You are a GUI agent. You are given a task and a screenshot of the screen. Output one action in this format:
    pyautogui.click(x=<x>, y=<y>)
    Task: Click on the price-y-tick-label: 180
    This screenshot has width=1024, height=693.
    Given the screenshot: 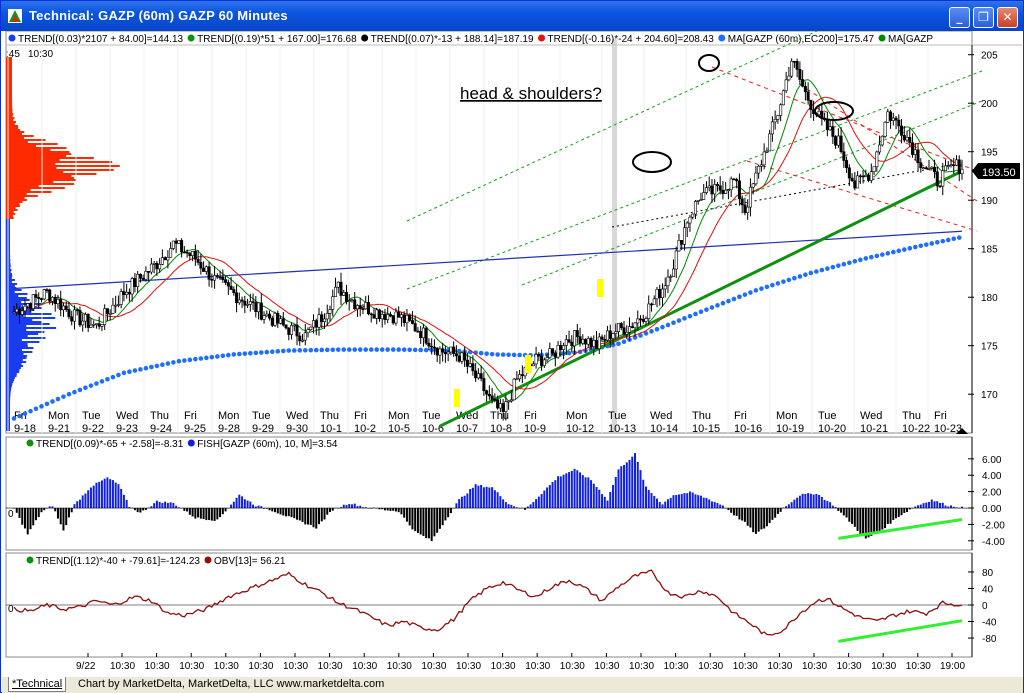 What is the action you would take?
    pyautogui.click(x=989, y=298)
    